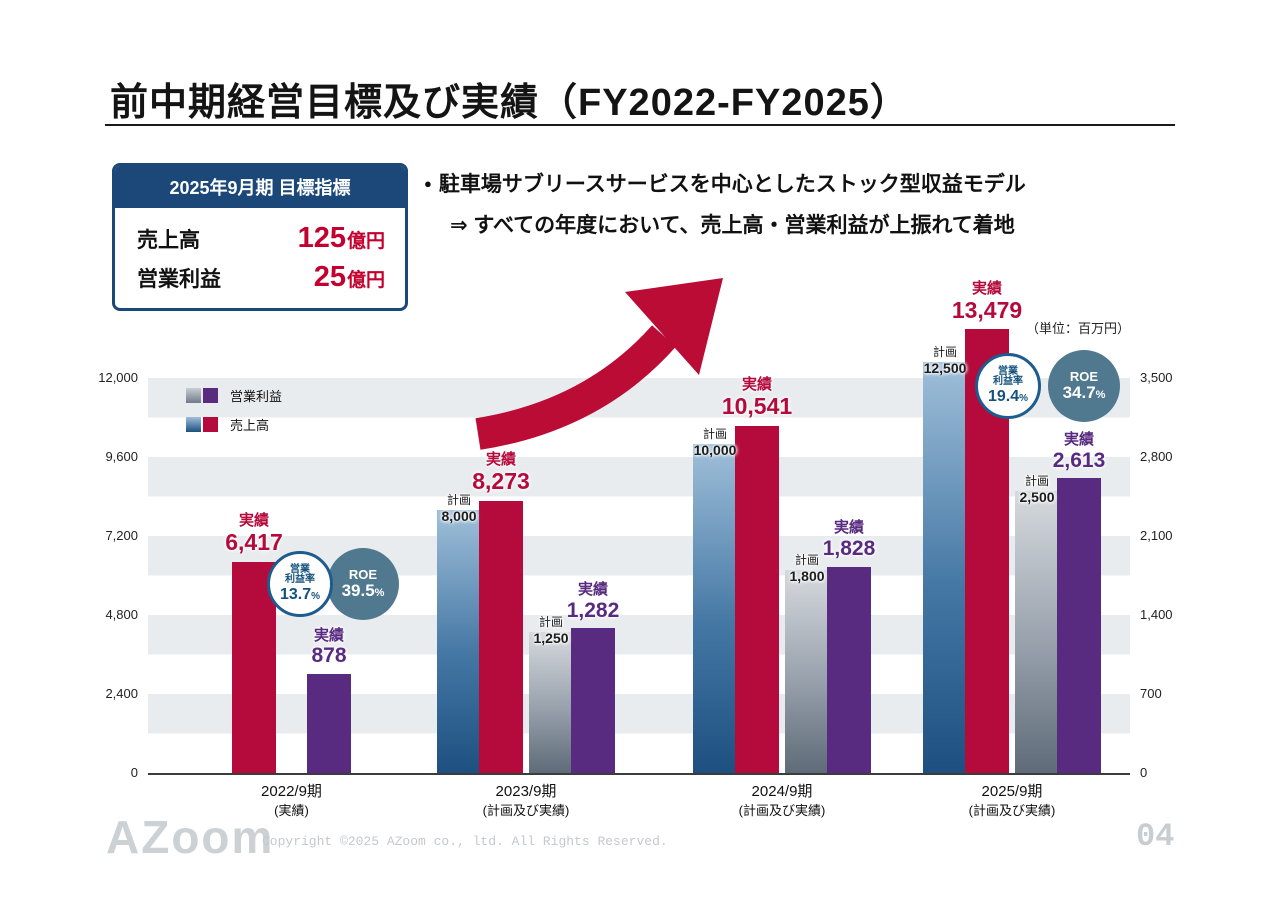  I want to click on profit-plan-label: 計画 1,800, so click(806, 569).